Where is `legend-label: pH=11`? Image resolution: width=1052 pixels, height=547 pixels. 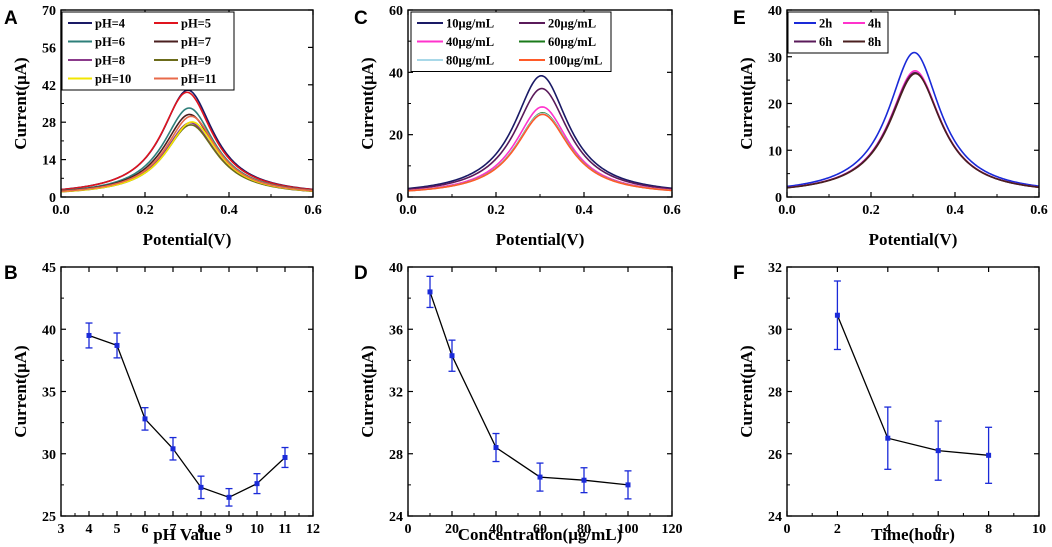 legend-label: pH=11 is located at coordinates (199, 79).